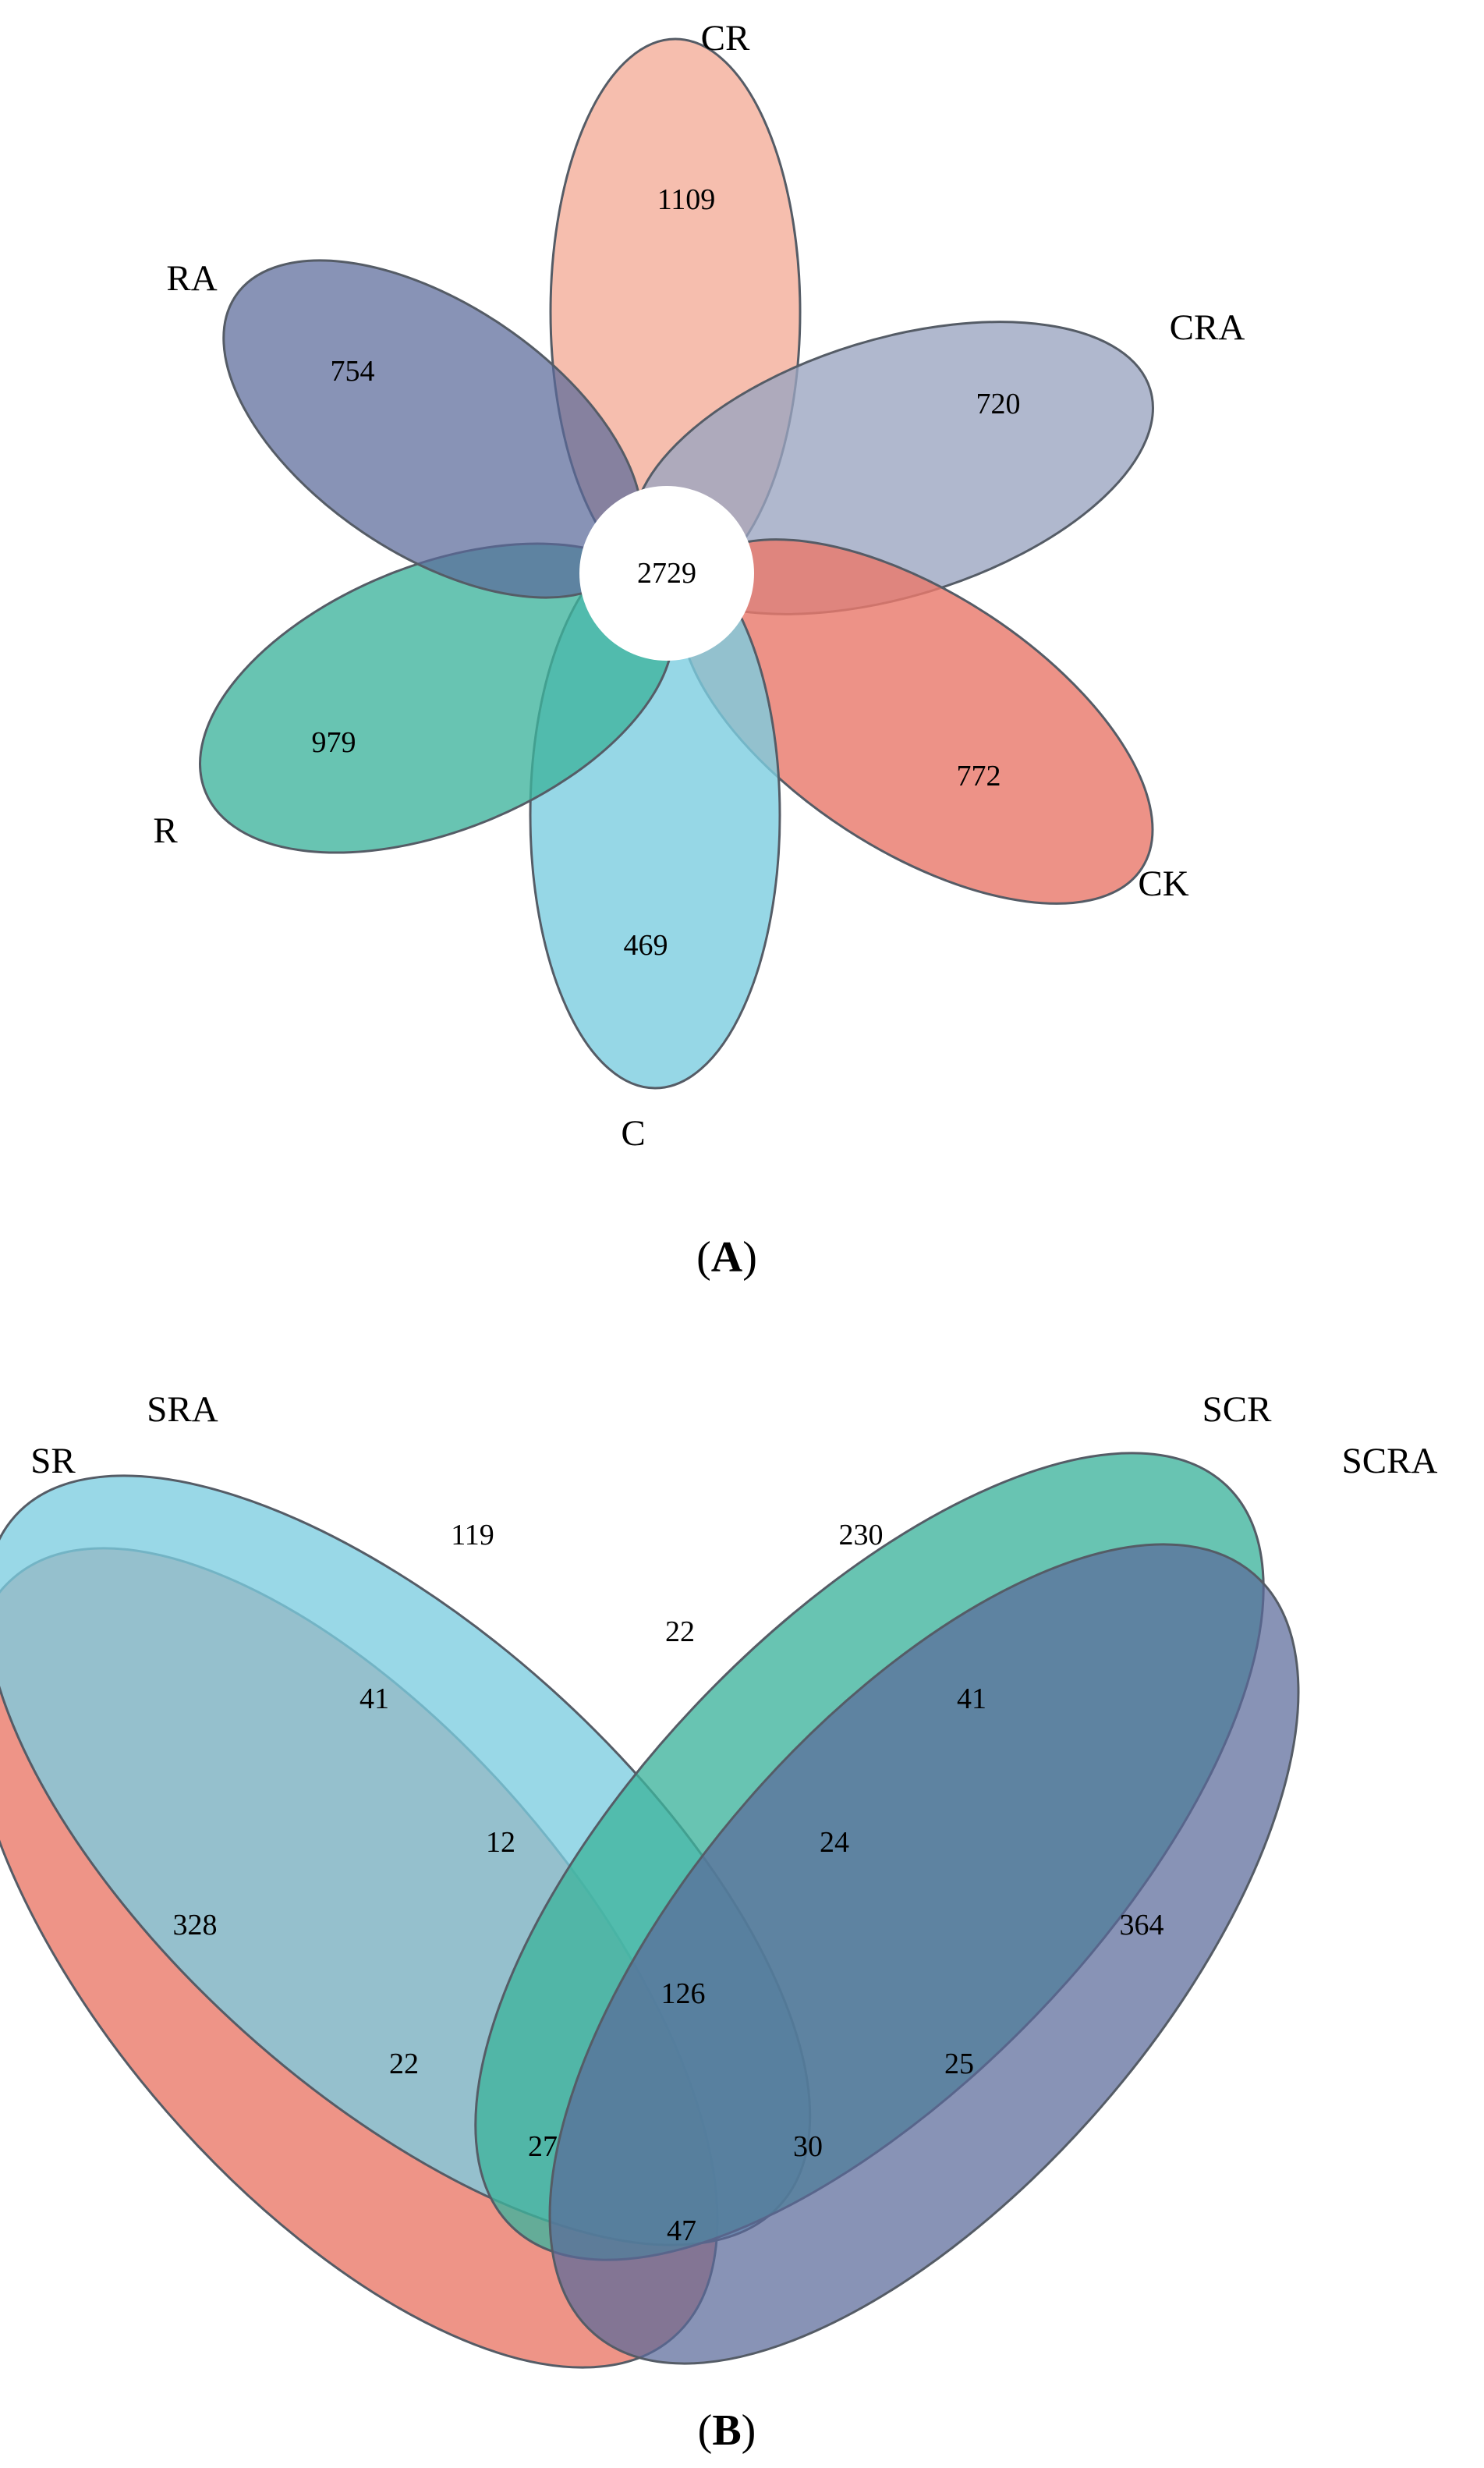  I want to click on count-sra-scr: 22, so click(680, 1631).